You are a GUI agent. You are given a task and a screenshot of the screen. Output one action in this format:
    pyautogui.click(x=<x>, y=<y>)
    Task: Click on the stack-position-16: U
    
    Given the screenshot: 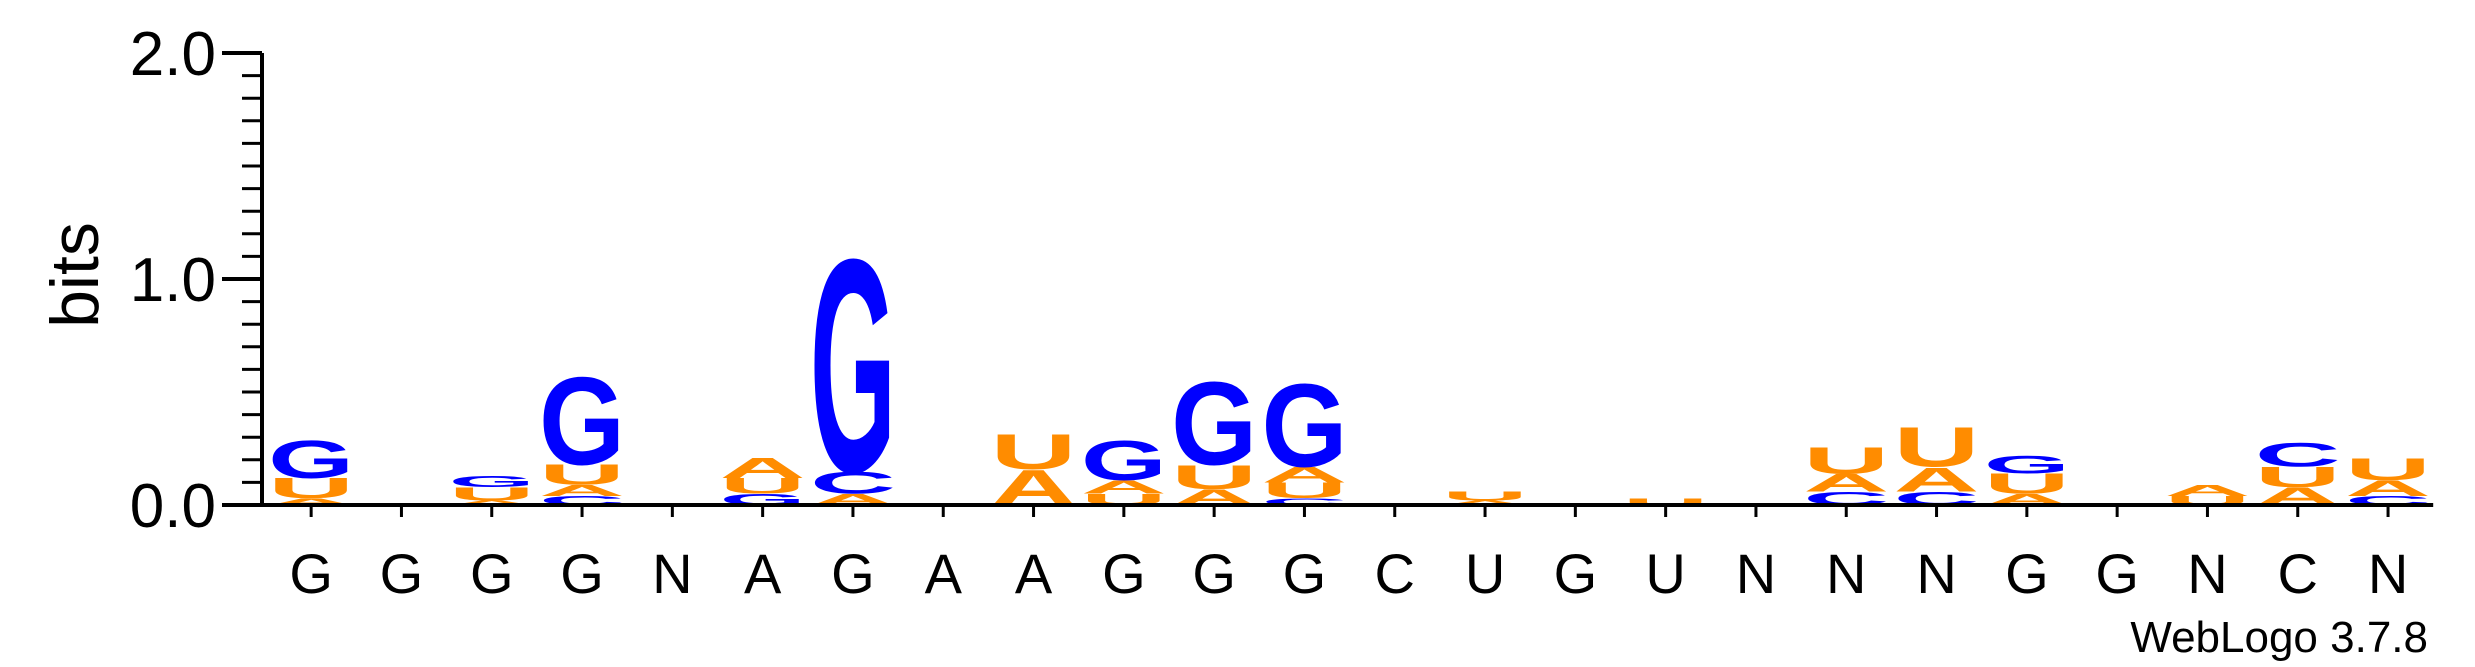 What is the action you would take?
    pyautogui.click(x=1666, y=502)
    